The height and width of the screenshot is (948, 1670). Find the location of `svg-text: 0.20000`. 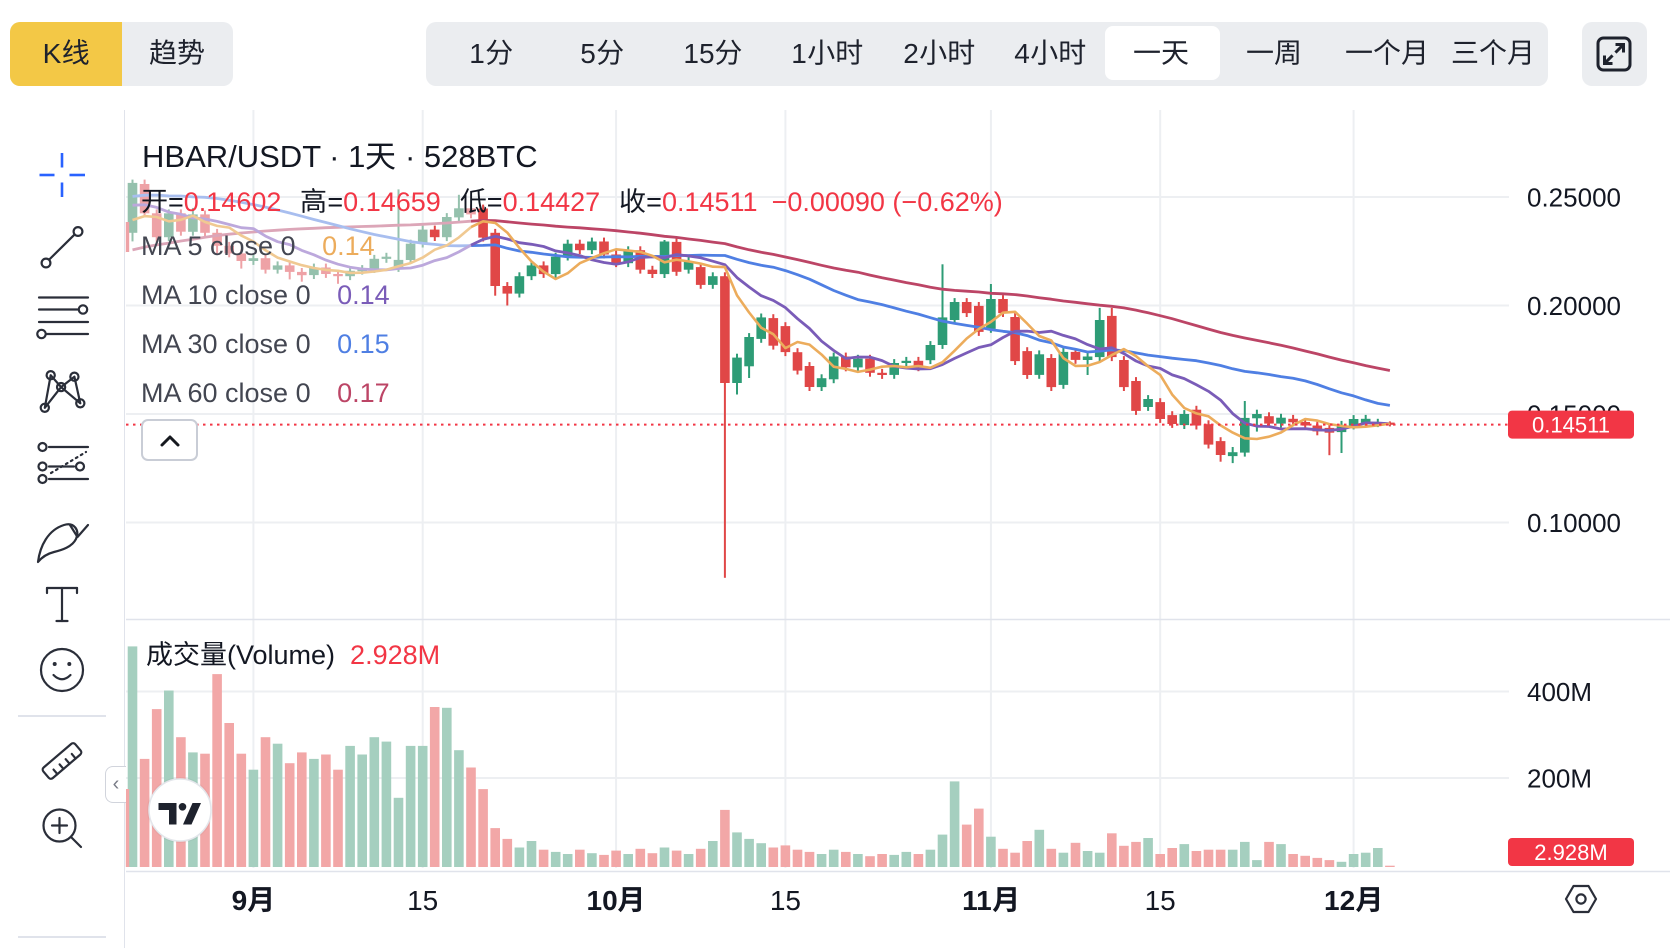

svg-text: 0.20000 is located at coordinates (1574, 306).